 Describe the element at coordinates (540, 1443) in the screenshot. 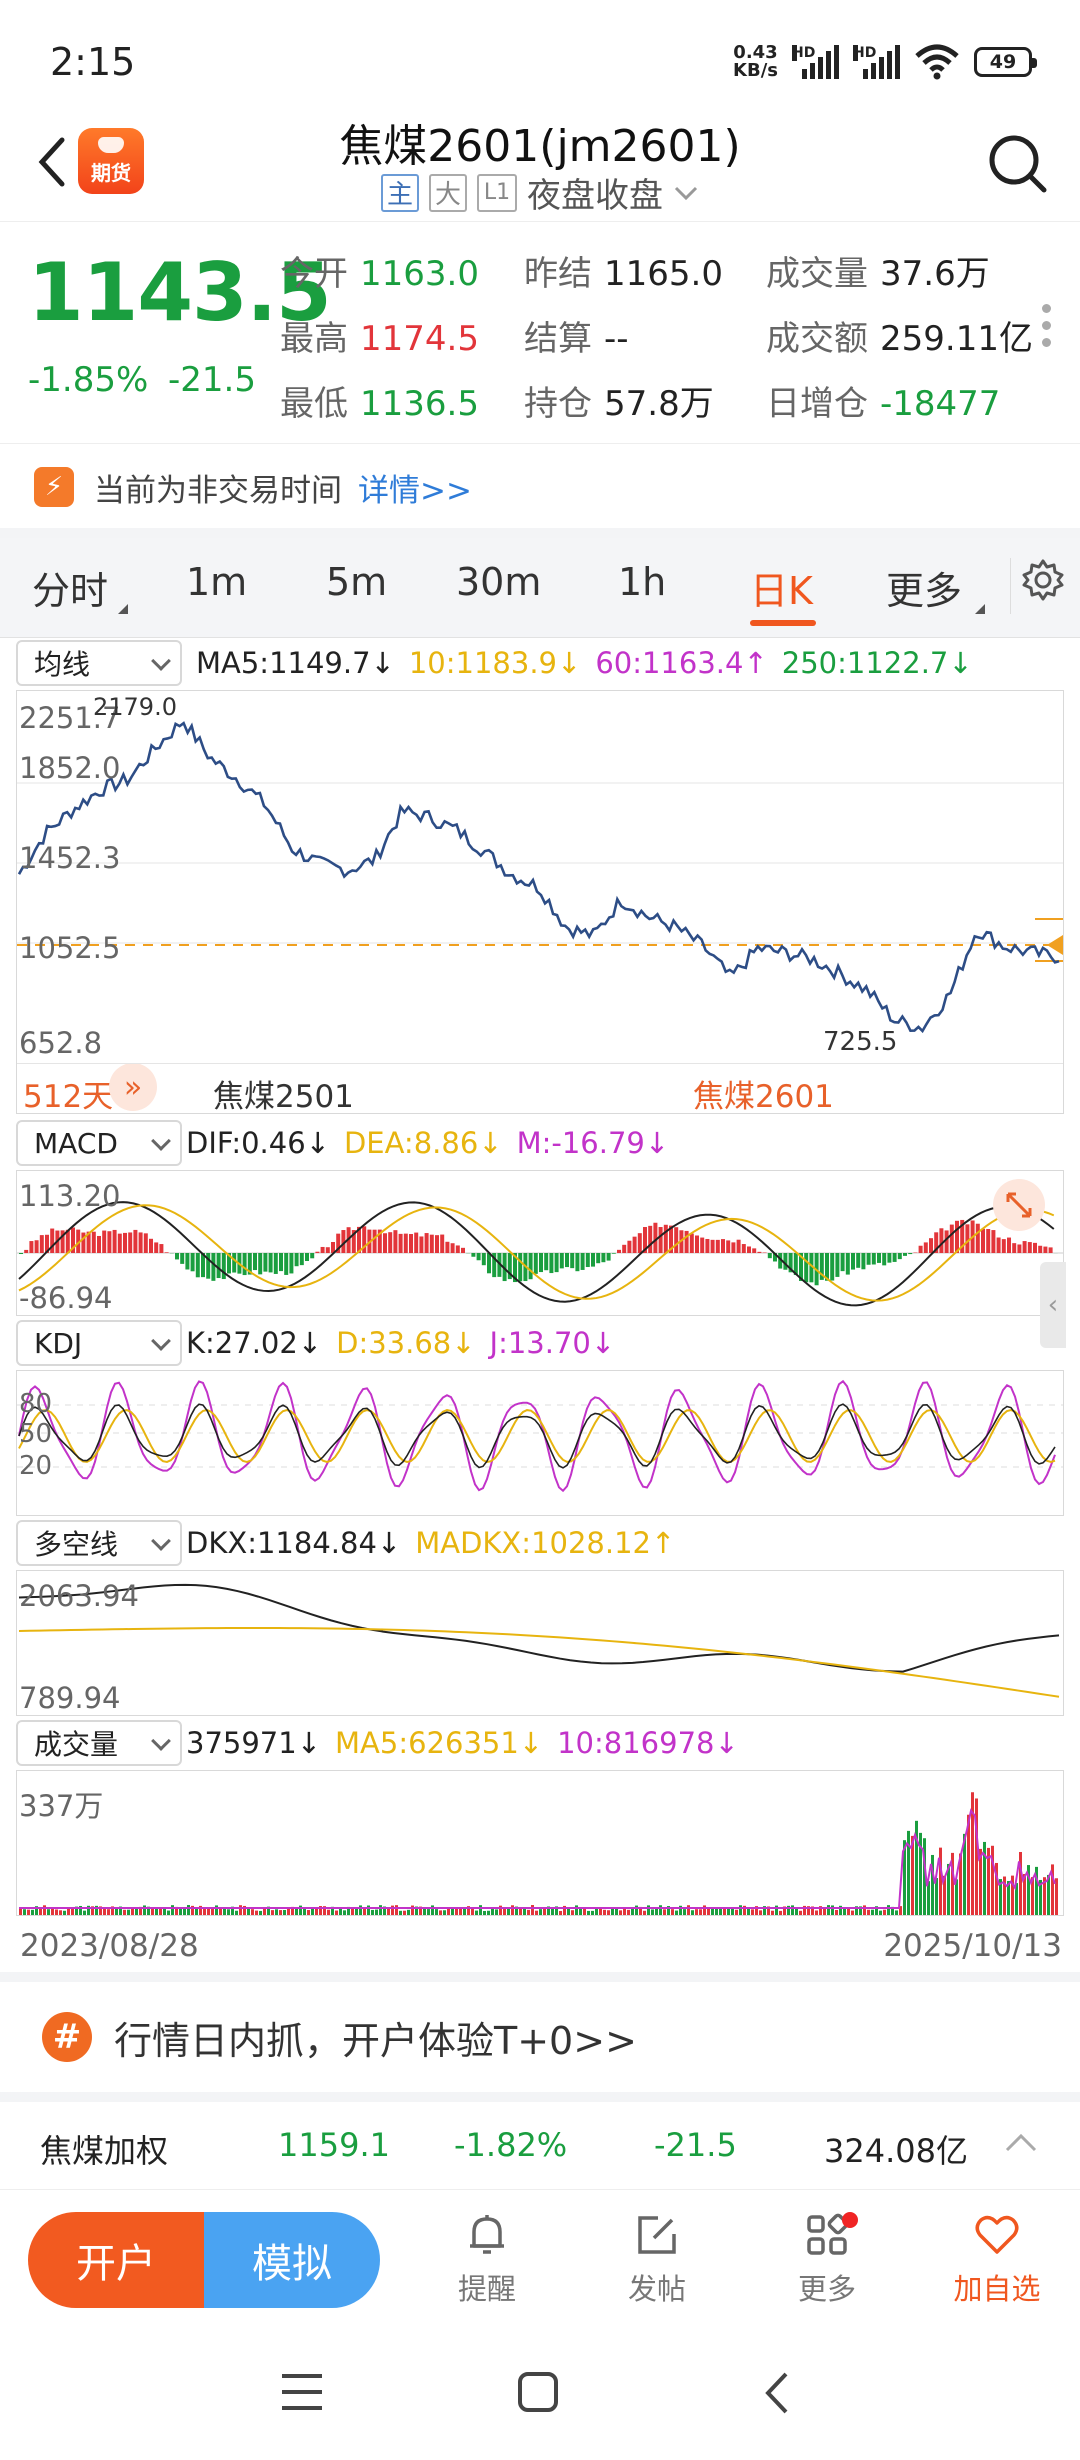

I see `kdj-chart: 80 50 20` at that location.